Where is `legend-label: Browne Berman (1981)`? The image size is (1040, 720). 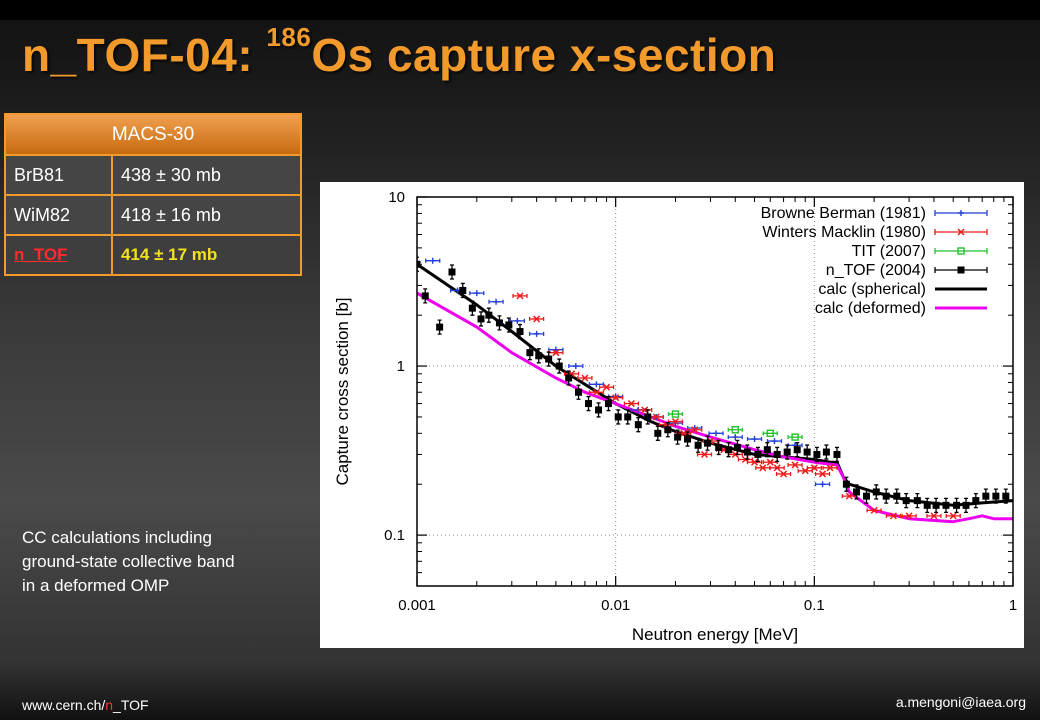
legend-label: Browne Berman (1981) is located at coordinates (843, 213).